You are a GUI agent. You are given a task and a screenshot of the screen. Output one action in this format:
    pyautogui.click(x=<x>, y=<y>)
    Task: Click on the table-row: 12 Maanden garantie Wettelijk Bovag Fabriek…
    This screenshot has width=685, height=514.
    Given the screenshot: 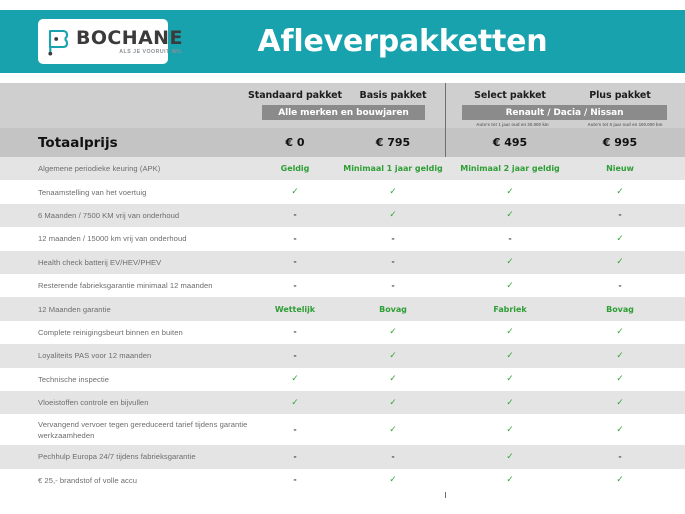 What is the action you would take?
    pyautogui.click(x=342, y=309)
    